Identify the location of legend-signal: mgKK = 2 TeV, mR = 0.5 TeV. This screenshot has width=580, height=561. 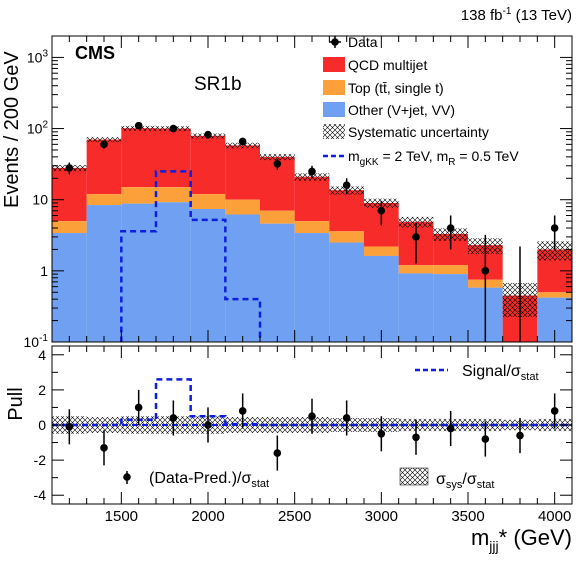
(421, 158).